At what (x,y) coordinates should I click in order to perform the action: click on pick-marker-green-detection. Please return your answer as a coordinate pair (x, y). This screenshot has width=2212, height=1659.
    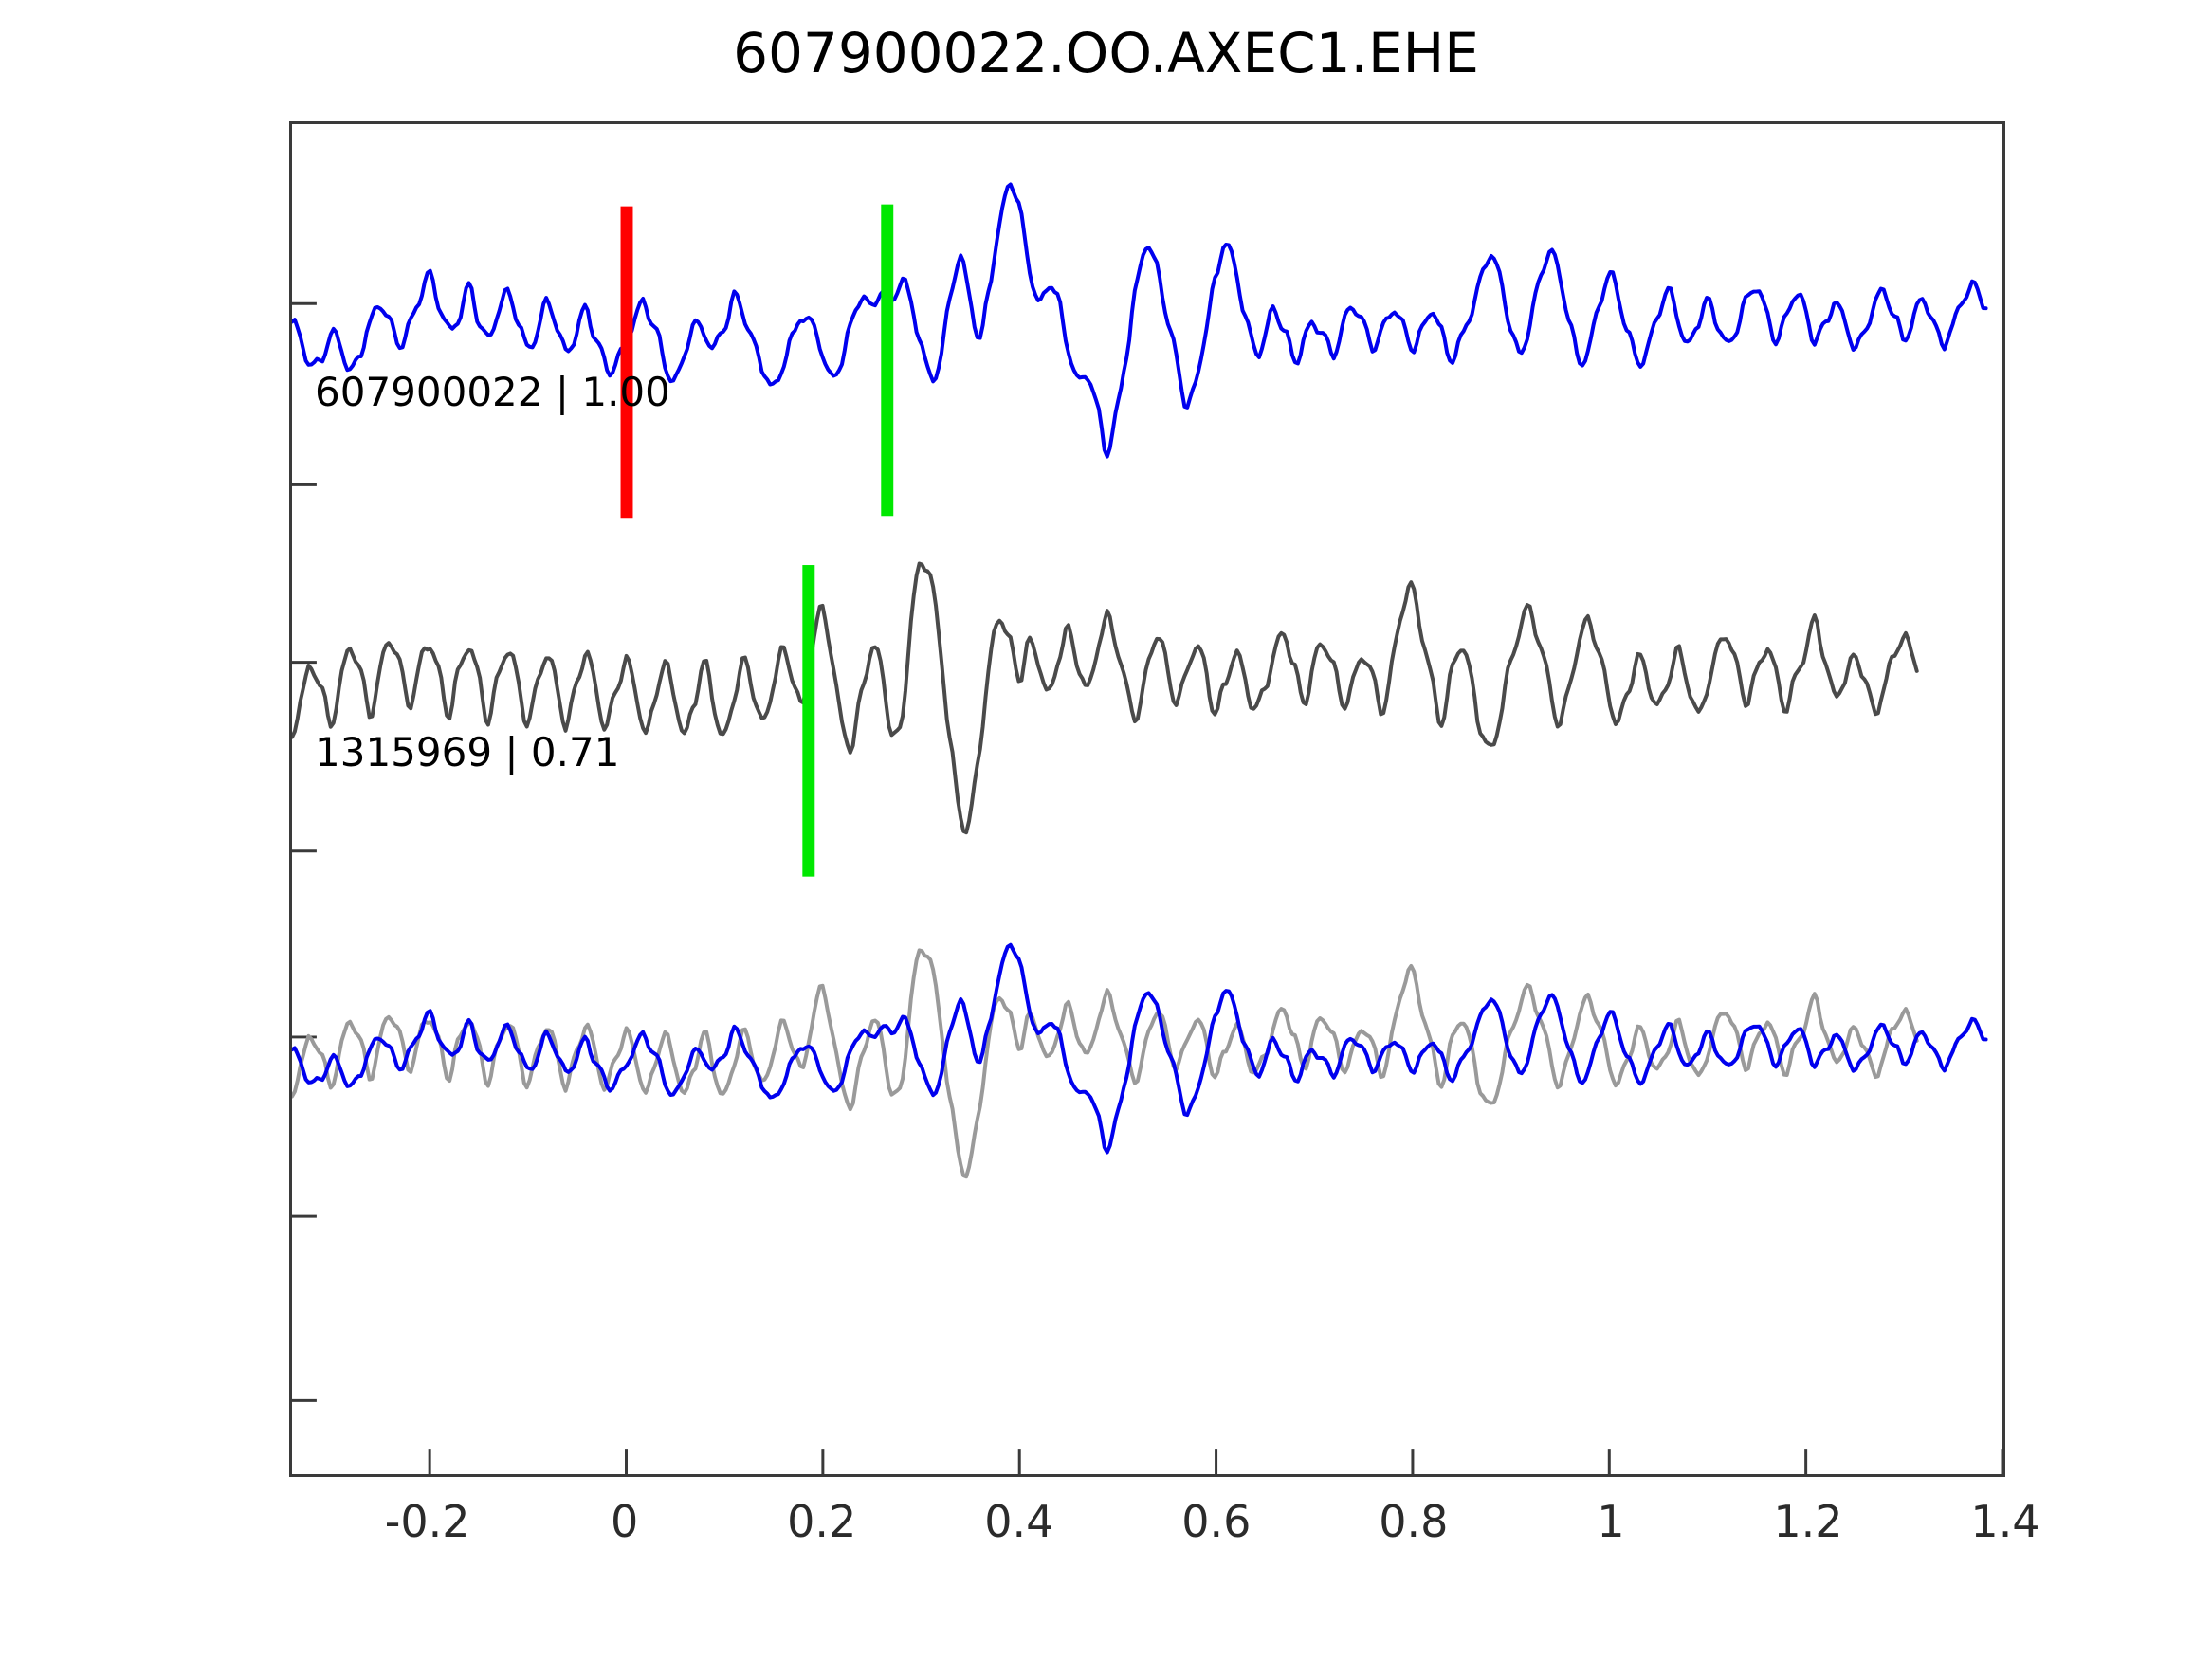
    Looking at the image, I should click on (808, 721).